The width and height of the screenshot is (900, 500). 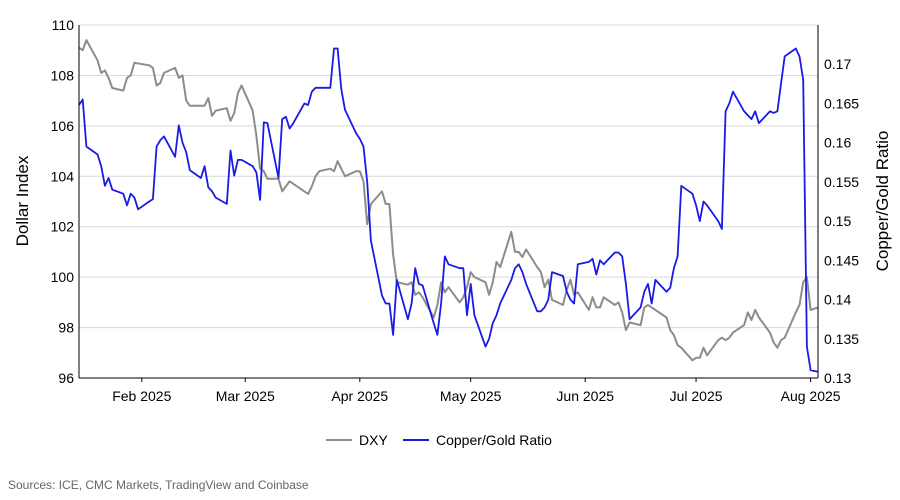 What do you see at coordinates (471, 396) in the screenshot?
I see `x-tick-label: May 2025` at bounding box center [471, 396].